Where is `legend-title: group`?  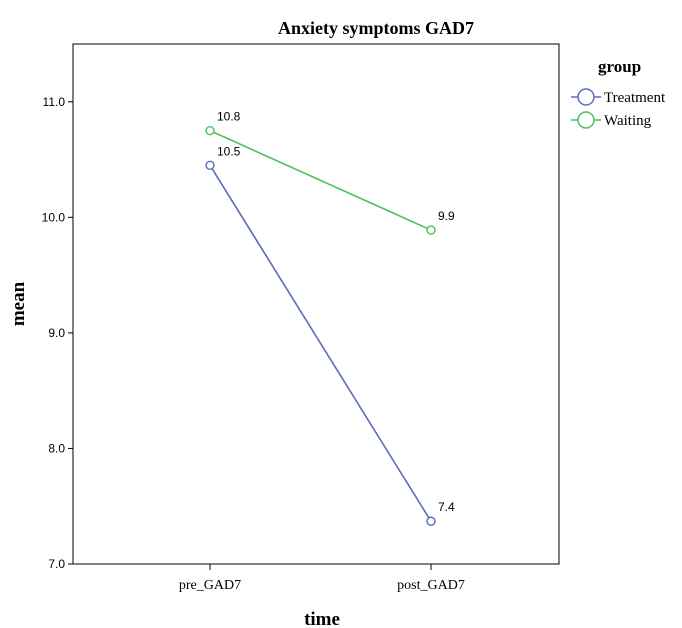
legend-title: group is located at coordinates (619, 66).